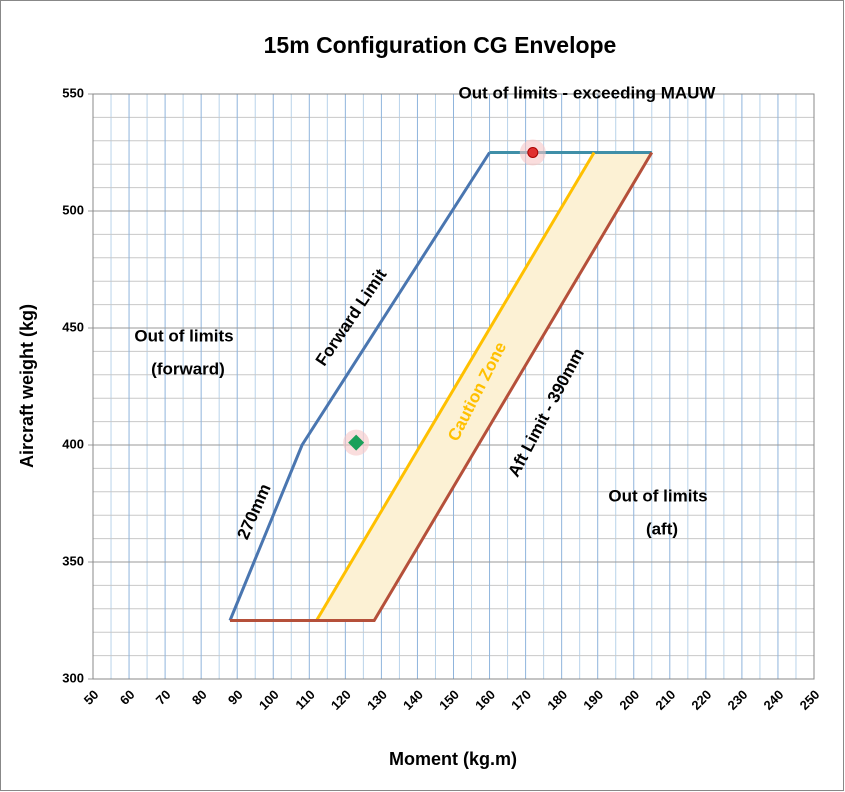 This screenshot has height=792, width=845. Describe the element at coordinates (662, 528) in the screenshot. I see `annotation: (aft)` at that location.